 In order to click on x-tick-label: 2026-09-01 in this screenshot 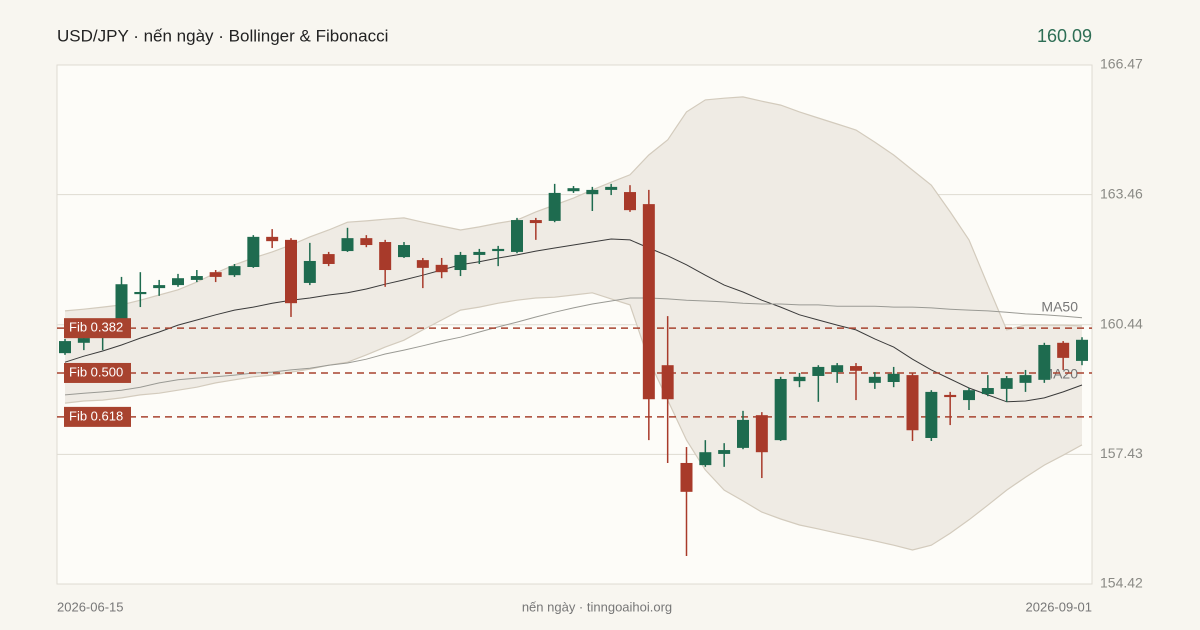, I will do `click(1059, 606)`.